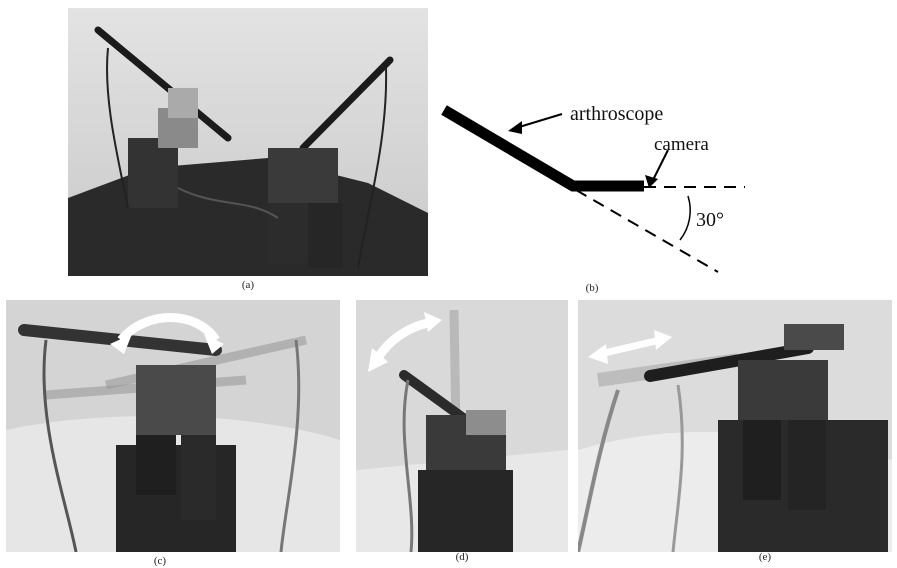 Image resolution: width=897 pixels, height=568 pixels. What do you see at coordinates (462, 557) in the screenshot?
I see `caption-d: (d)` at bounding box center [462, 557].